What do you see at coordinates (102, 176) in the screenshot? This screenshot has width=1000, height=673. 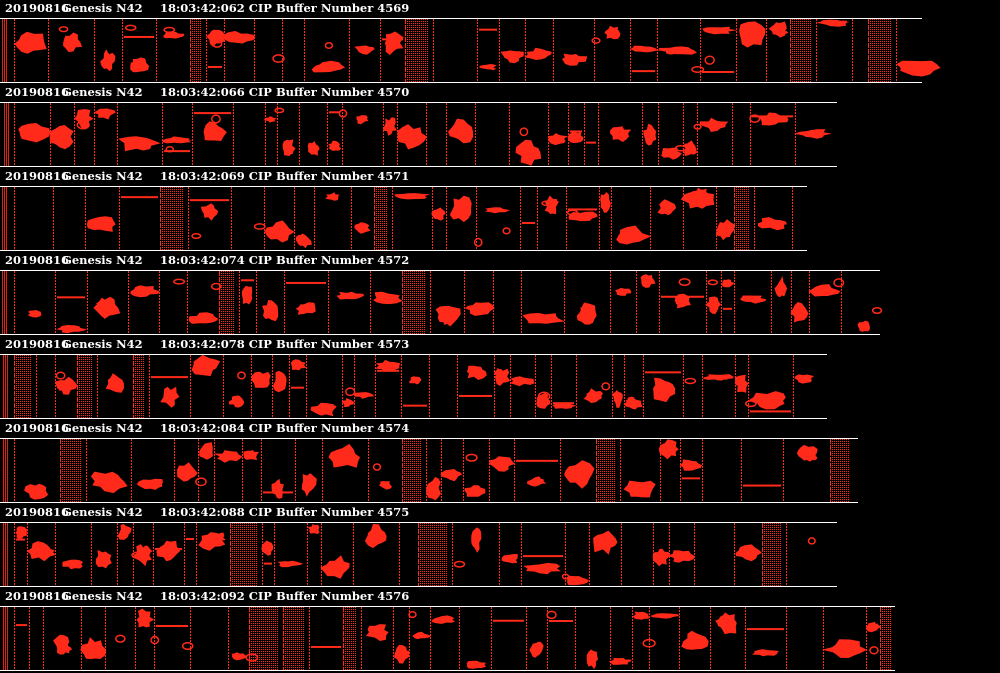 I see `strip-probe: Genesis N42` at bounding box center [102, 176].